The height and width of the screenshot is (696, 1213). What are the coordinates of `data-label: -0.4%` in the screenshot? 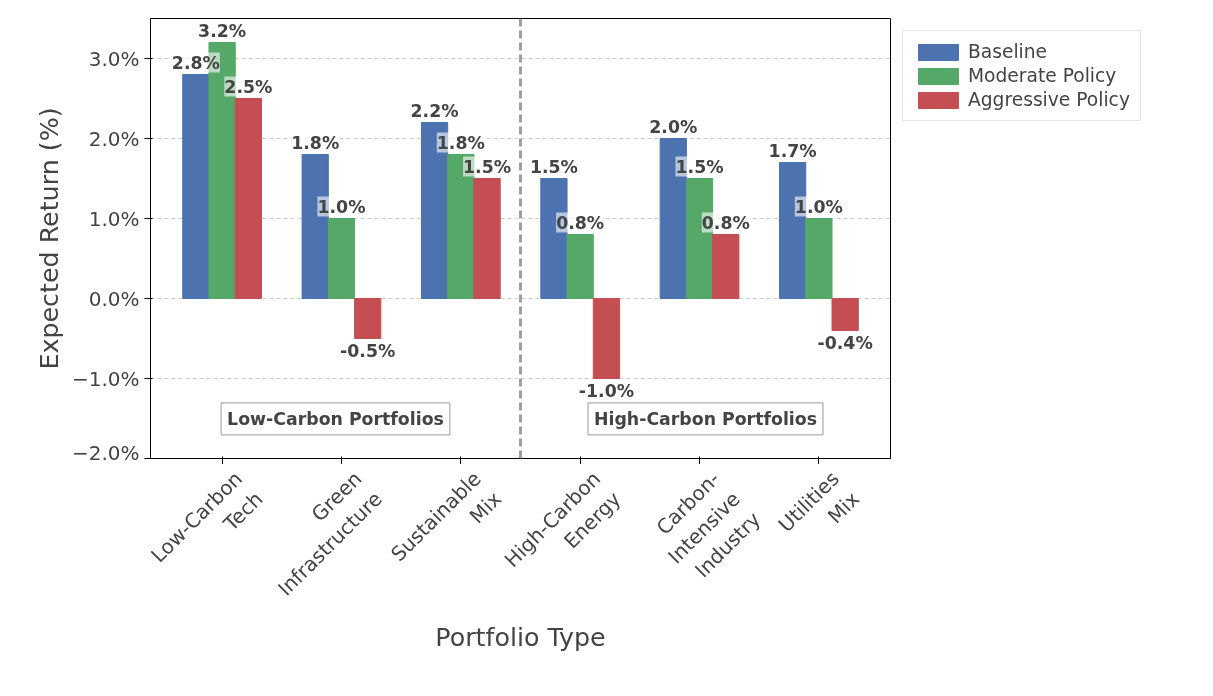 It's located at (845, 342).